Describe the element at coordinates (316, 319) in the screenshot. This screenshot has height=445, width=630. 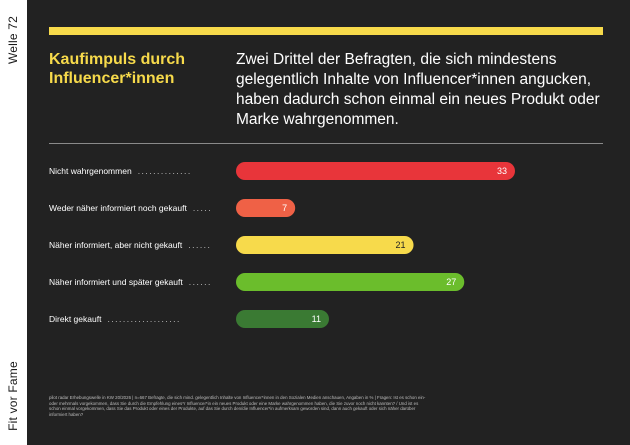
I see `value-label: 11` at that location.